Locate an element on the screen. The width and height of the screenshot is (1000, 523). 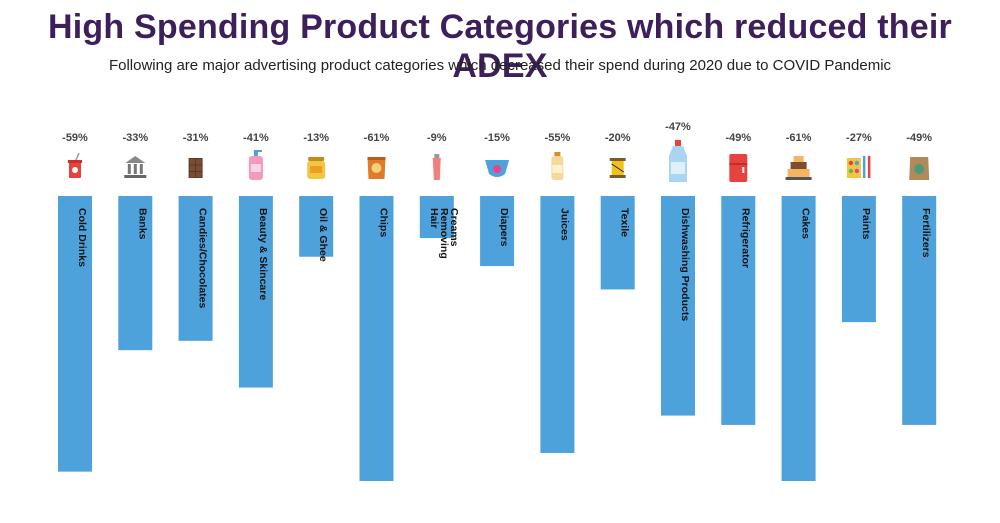
soda-cup-icon is located at coordinates (75, 165).